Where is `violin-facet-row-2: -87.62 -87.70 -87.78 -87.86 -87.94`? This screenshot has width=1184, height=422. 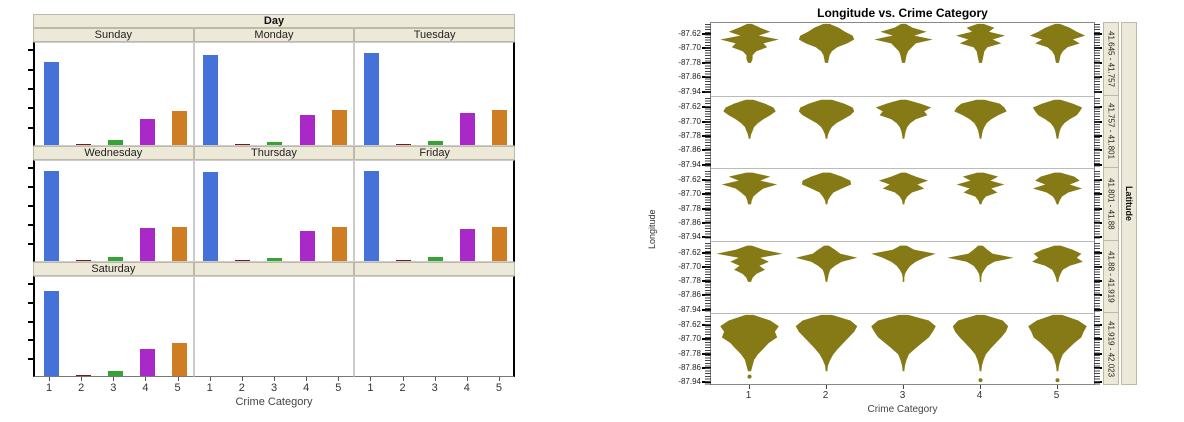 violin-facet-row-2: -87.62 -87.70 -87.78 -87.86 -87.94 is located at coordinates (890, 132).